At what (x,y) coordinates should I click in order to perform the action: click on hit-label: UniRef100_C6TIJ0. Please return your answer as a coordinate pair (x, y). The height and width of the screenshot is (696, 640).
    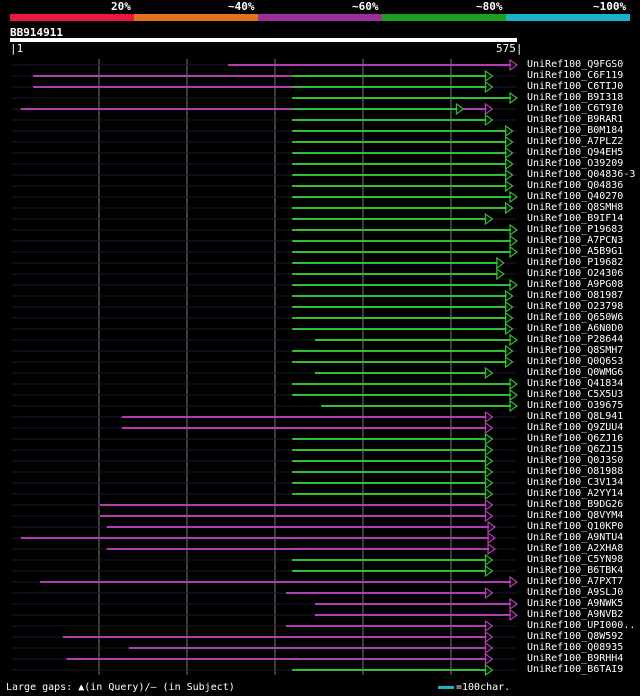
    Looking at the image, I should click on (575, 86).